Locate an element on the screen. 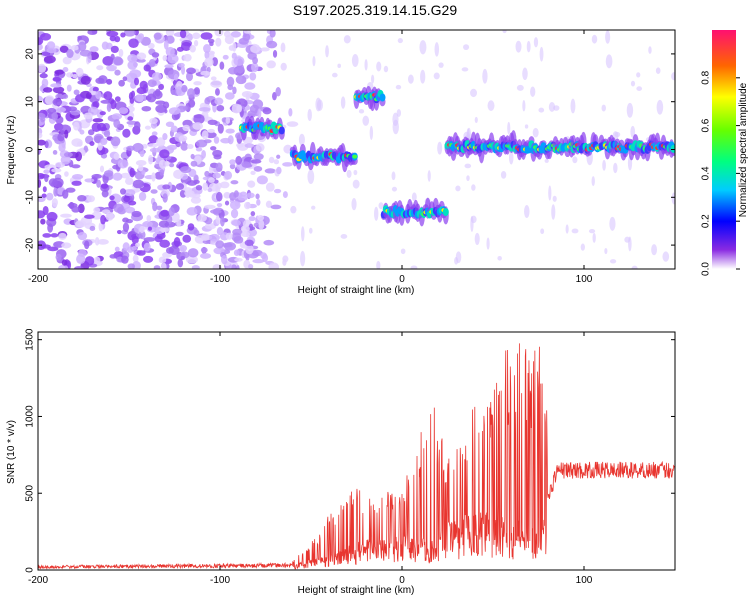 The image size is (750, 600). x-tick-label: -100 is located at coordinates (220, 580).